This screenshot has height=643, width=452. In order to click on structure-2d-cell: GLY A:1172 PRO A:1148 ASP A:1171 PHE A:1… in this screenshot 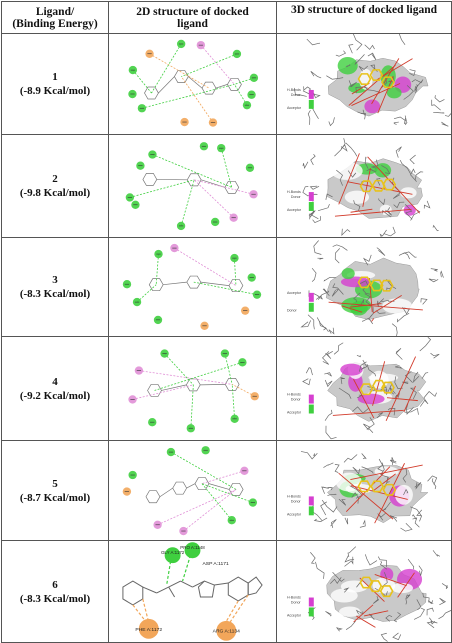, I will do `click(193, 592)`.